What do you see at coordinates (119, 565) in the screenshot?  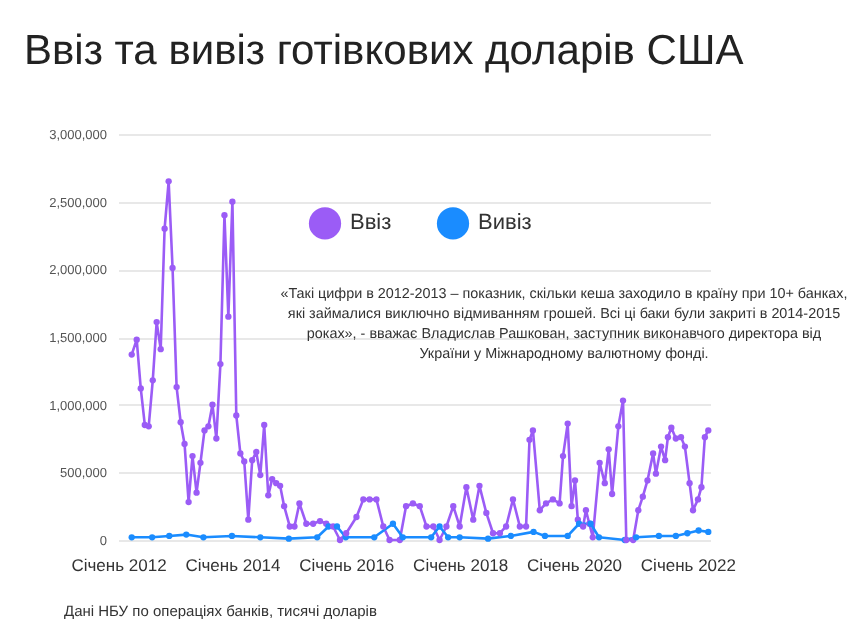 I see `x-tick-label: Січень 2012` at bounding box center [119, 565].